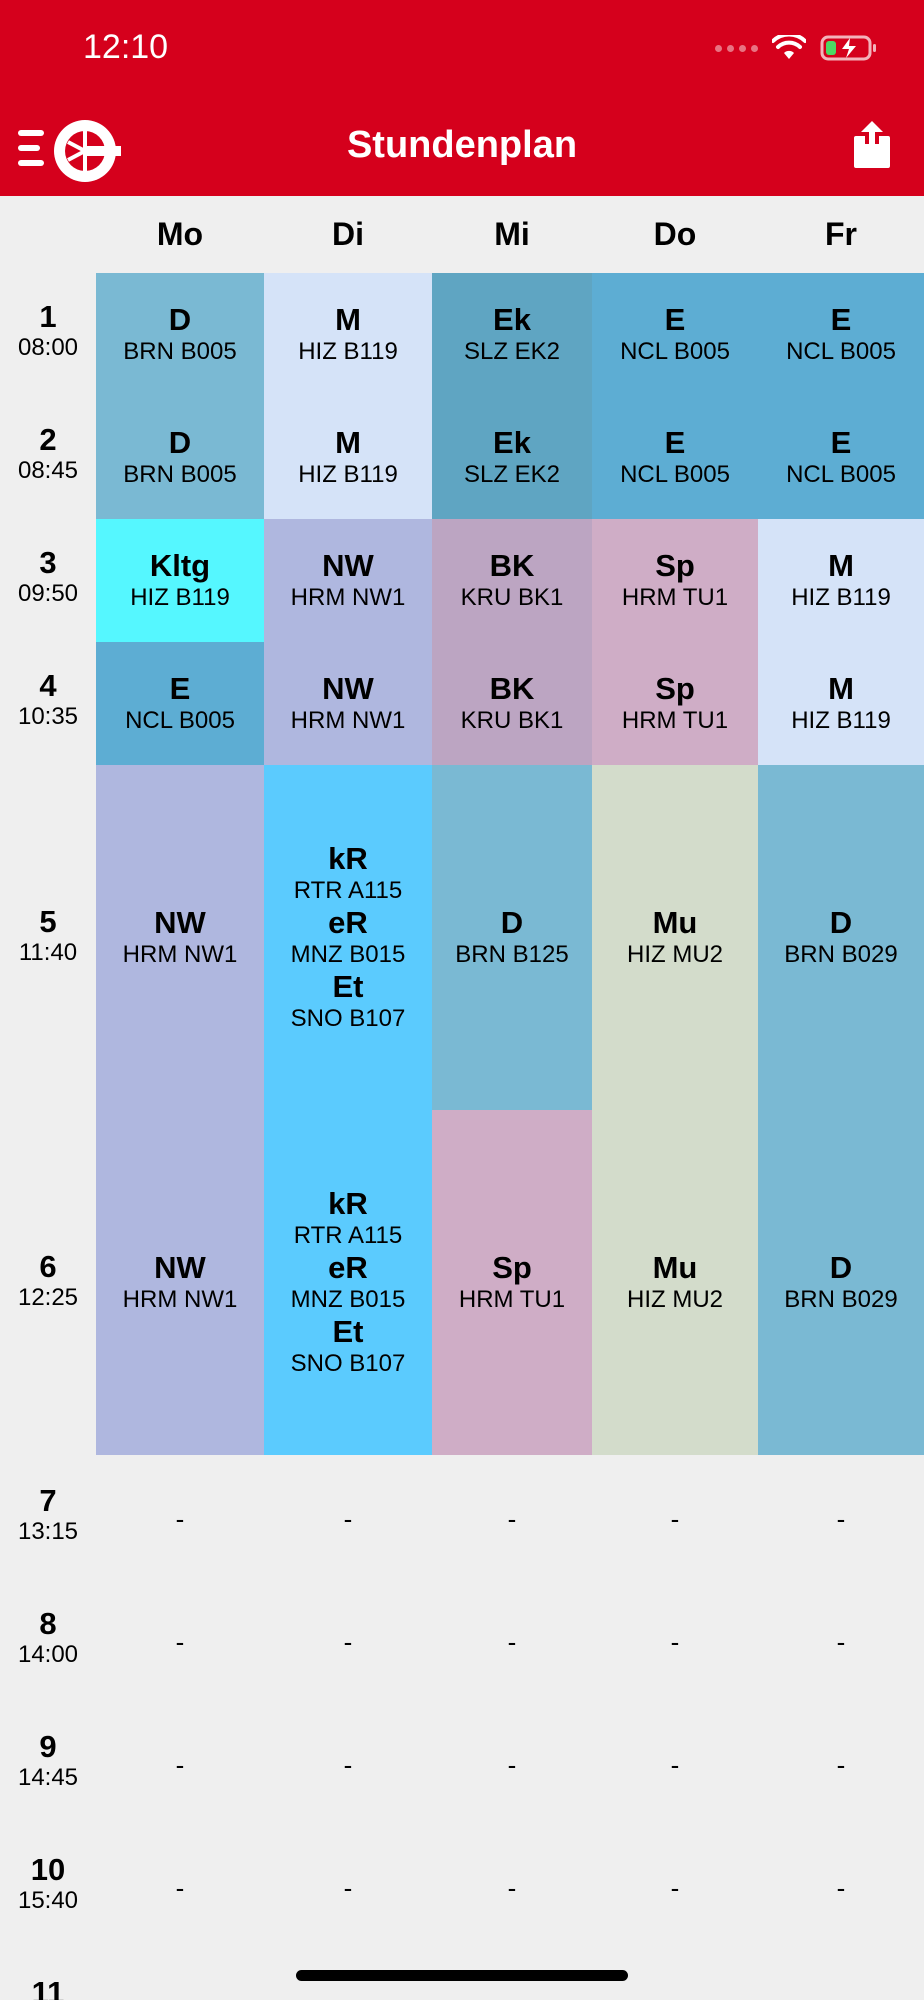  What do you see at coordinates (48, 1280) in the screenshot?
I see `period-label-6: 6 12:25` at bounding box center [48, 1280].